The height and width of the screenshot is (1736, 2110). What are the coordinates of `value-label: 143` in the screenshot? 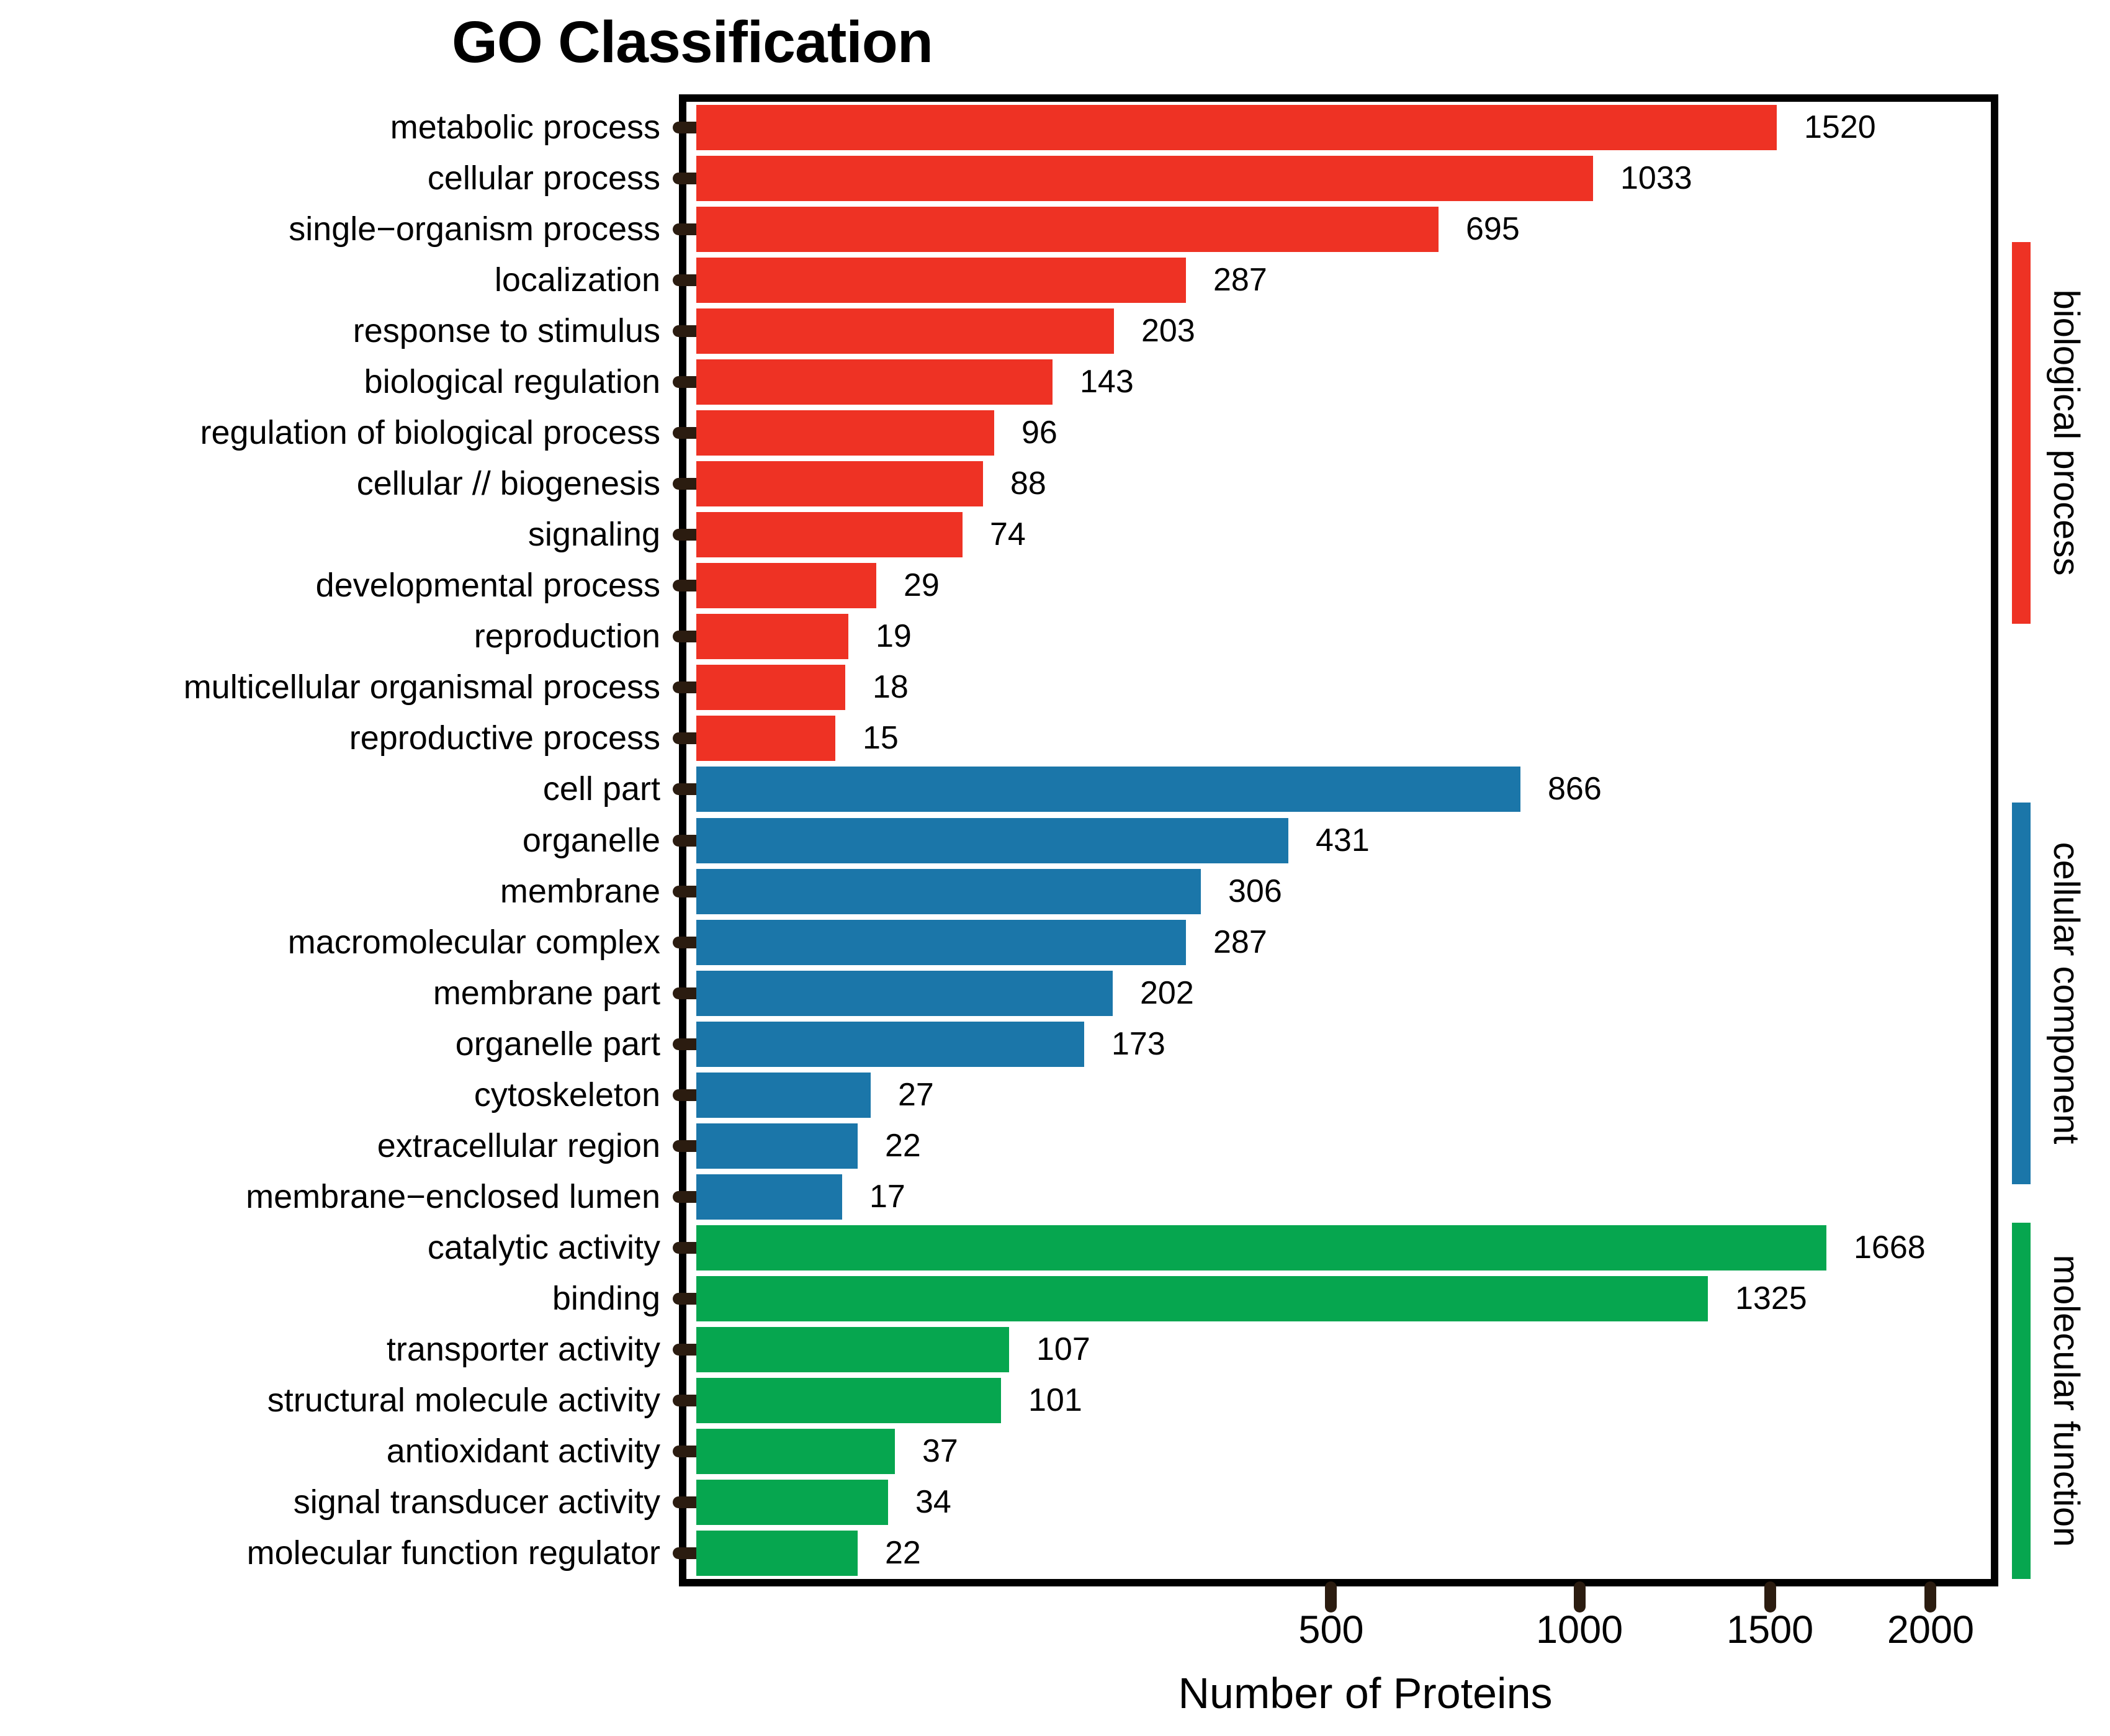 It's located at (1107, 382).